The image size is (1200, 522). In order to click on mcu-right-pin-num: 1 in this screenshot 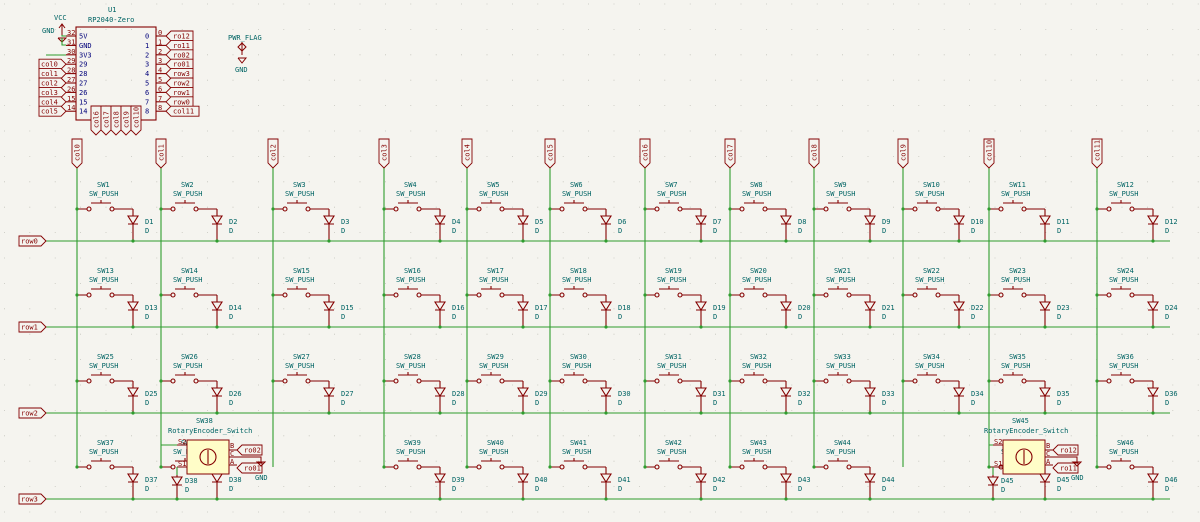, I will do `click(160, 42)`.